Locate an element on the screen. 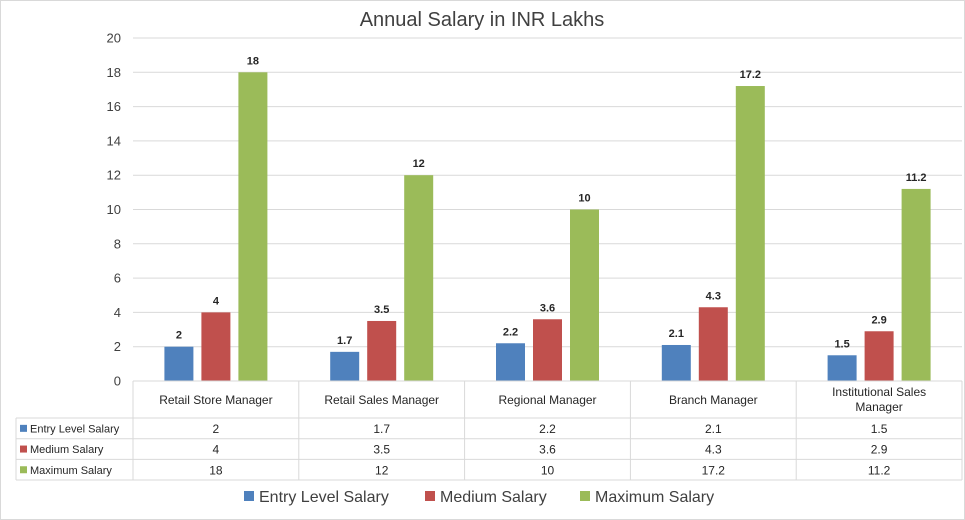  table-cell: 4 is located at coordinates (216, 450).